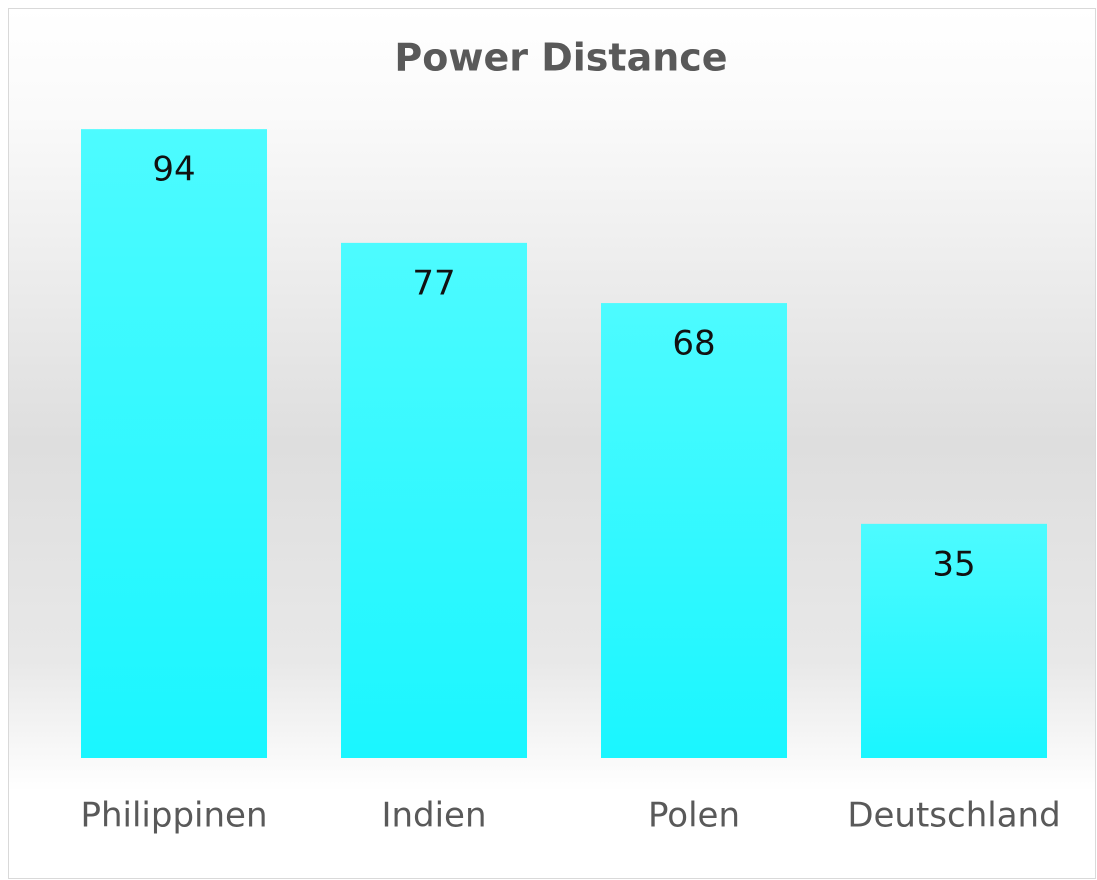  What do you see at coordinates (693, 344) in the screenshot?
I see `value-label: 68` at bounding box center [693, 344].